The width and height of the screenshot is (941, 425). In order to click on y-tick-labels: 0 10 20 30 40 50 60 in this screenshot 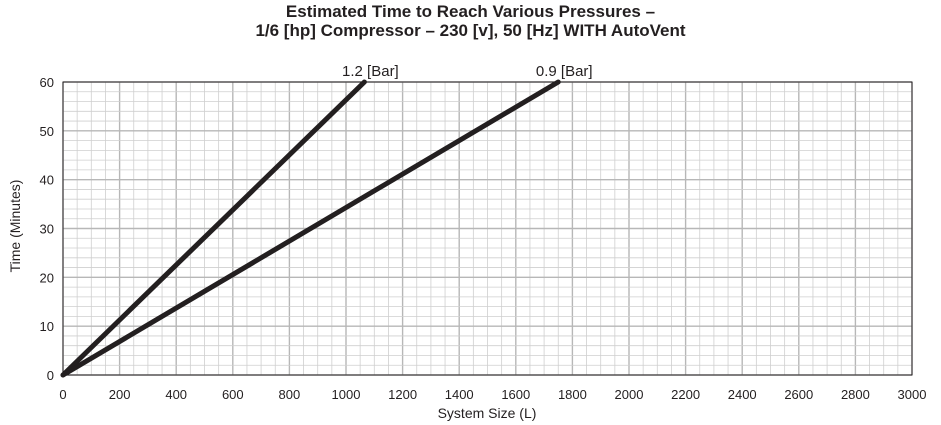, I will do `click(47, 229)`.